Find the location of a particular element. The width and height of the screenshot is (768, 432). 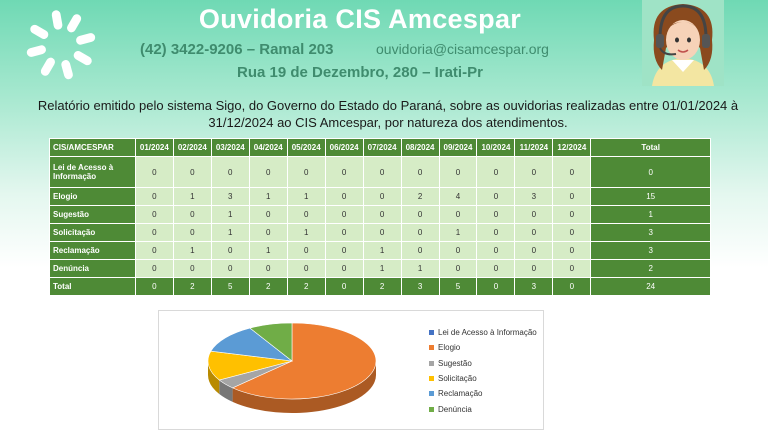

pie-slice-side is located at coordinates (214, 377).